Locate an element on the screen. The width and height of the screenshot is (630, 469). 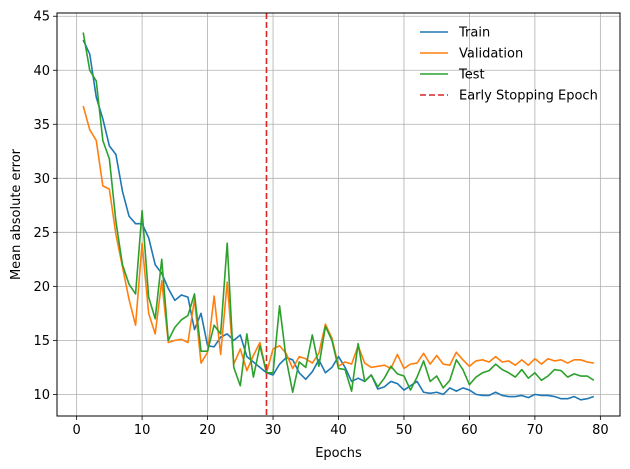
legend-label: Train is located at coordinates (474, 33).